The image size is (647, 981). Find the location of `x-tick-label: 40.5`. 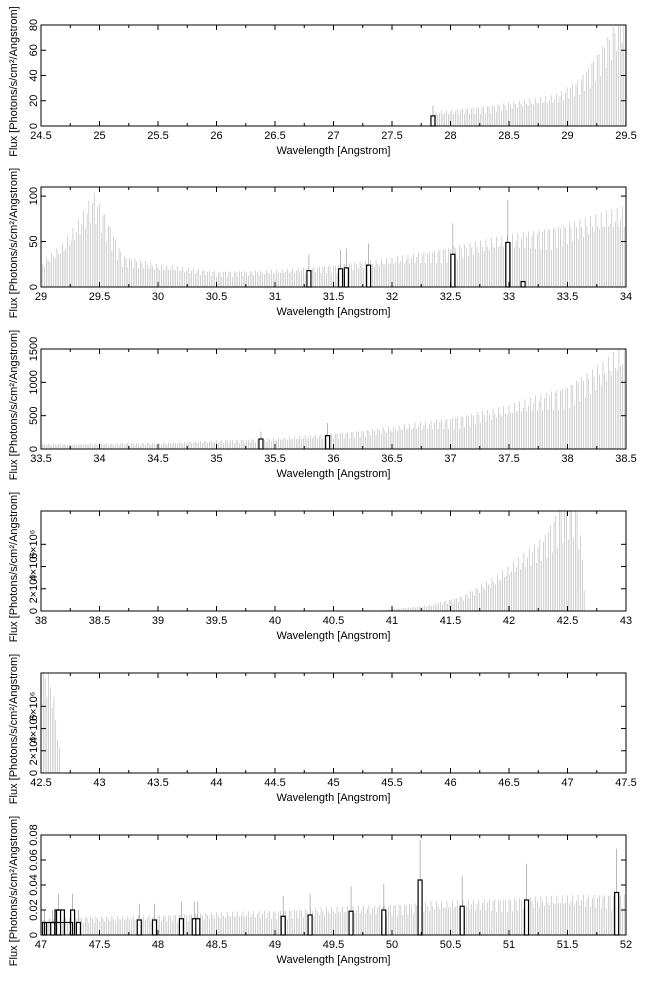

x-tick-label: 40.5 is located at coordinates (333, 621).